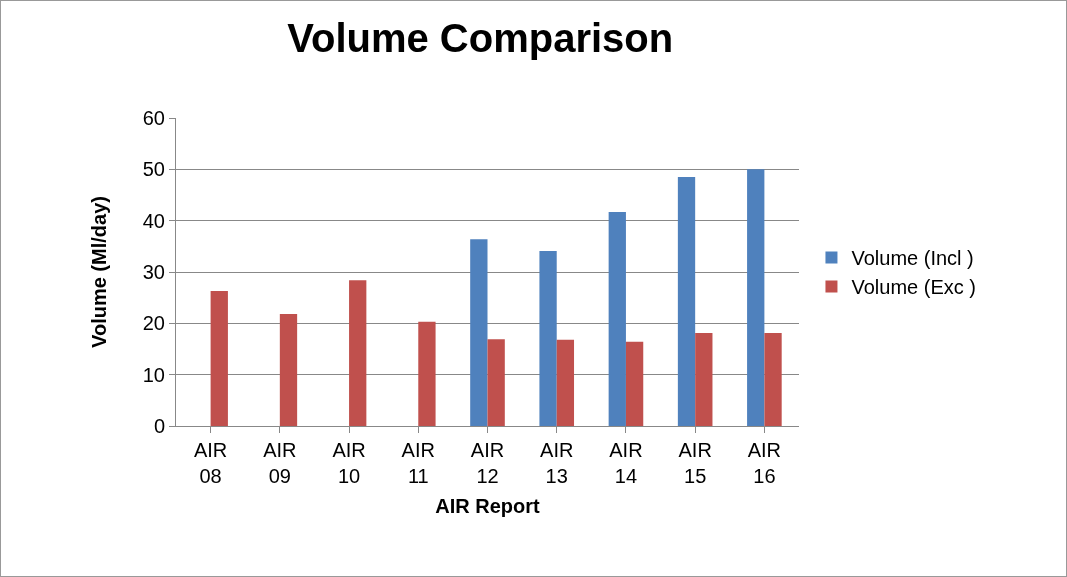 The image size is (1067, 577). Describe the element at coordinates (418, 463) in the screenshot. I see `x-tick-label: AIR 11` at that location.